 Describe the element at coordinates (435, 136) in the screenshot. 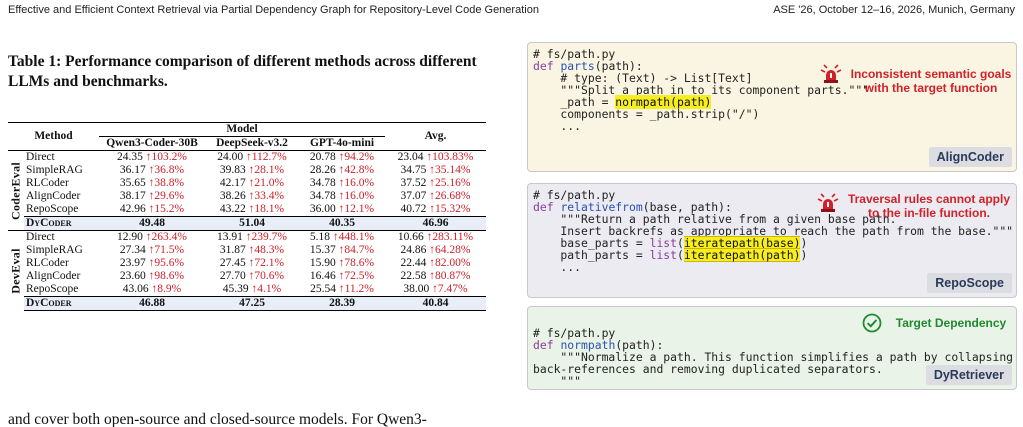

I see `column-header-avg: Avg.` at that location.